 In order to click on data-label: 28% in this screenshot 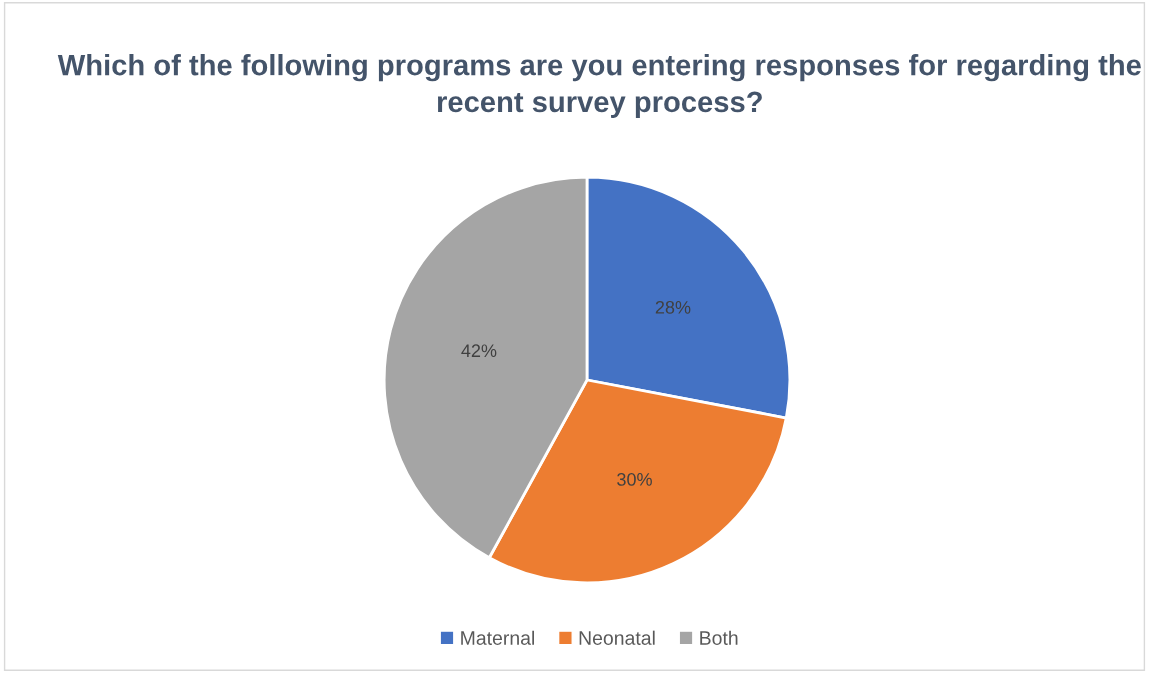, I will do `click(673, 307)`.